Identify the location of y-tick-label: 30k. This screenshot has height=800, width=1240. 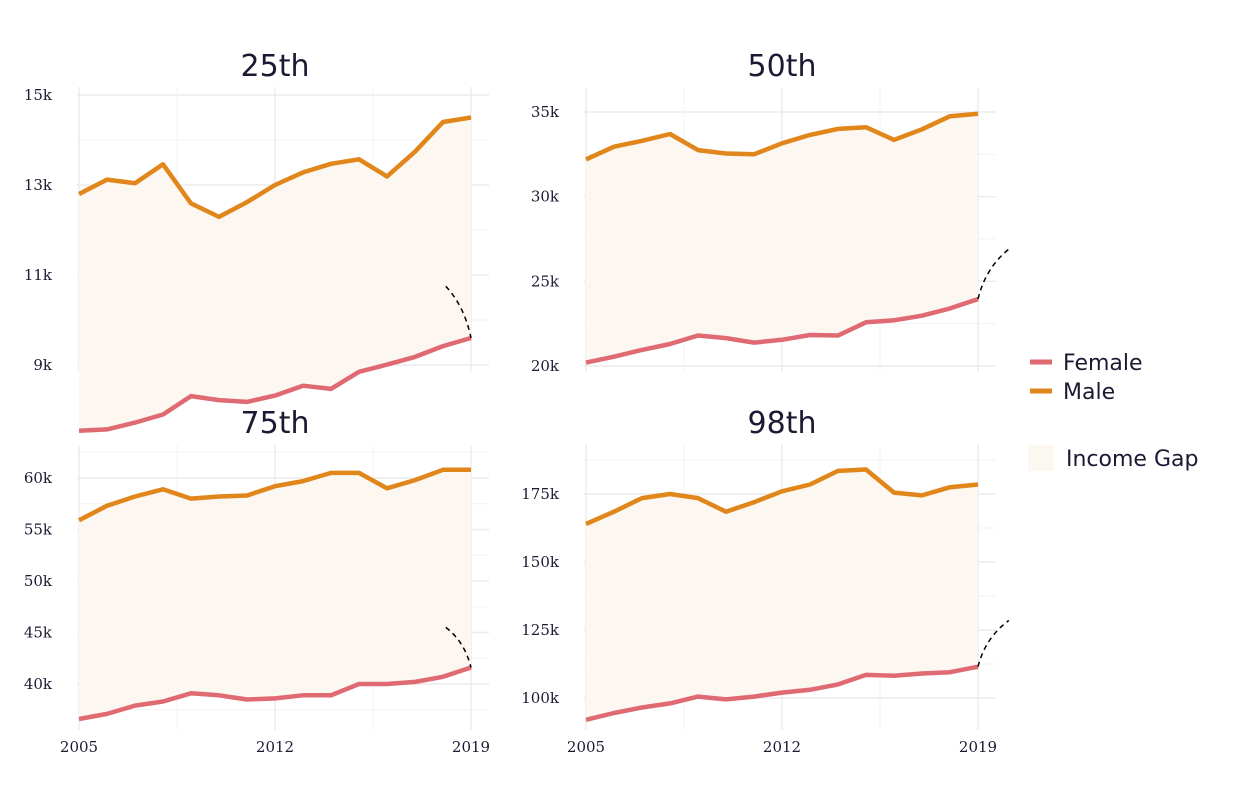
(545, 197).